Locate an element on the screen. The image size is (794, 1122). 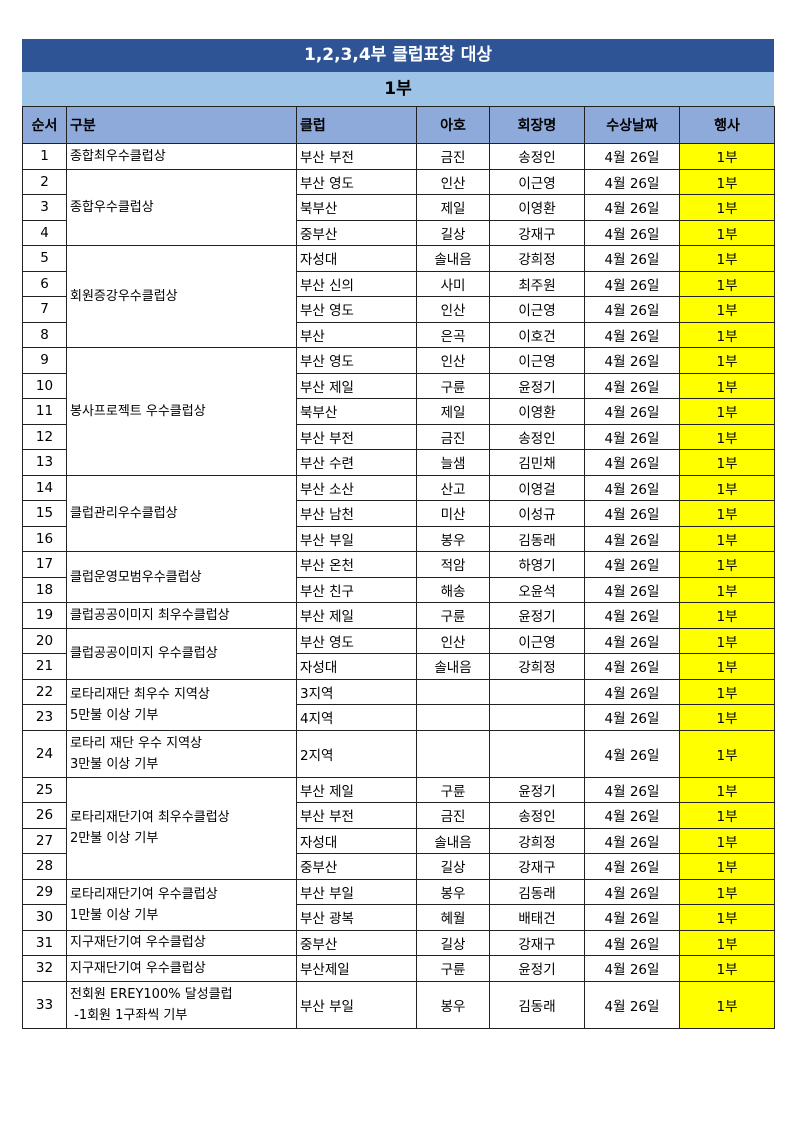
row-number: 33 is located at coordinates (44, 1004).